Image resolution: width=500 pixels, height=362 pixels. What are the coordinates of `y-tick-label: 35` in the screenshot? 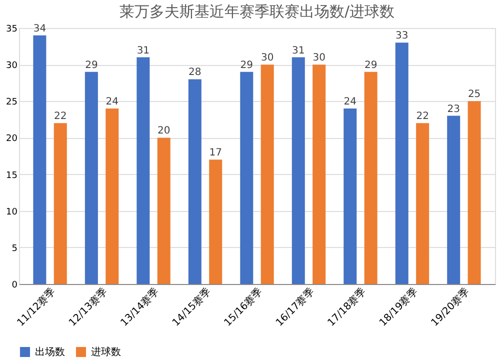 It's located at (12, 29).